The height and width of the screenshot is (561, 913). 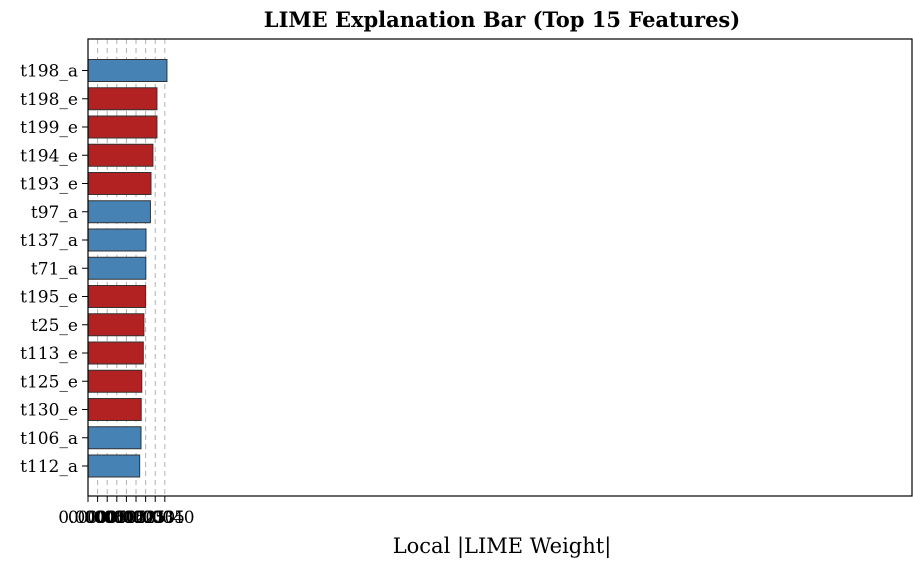 I want to click on y-tick-label: t113_e, so click(x=49, y=354).